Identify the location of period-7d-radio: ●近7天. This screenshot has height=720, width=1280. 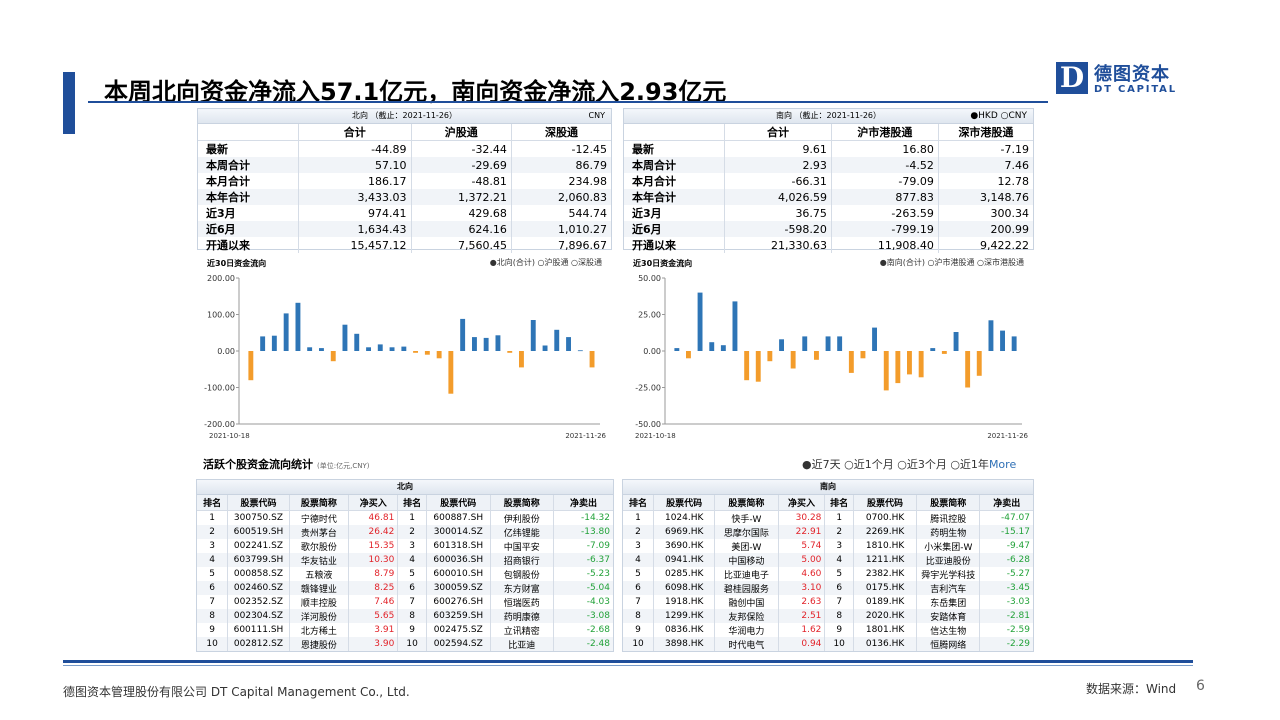
(821, 464).